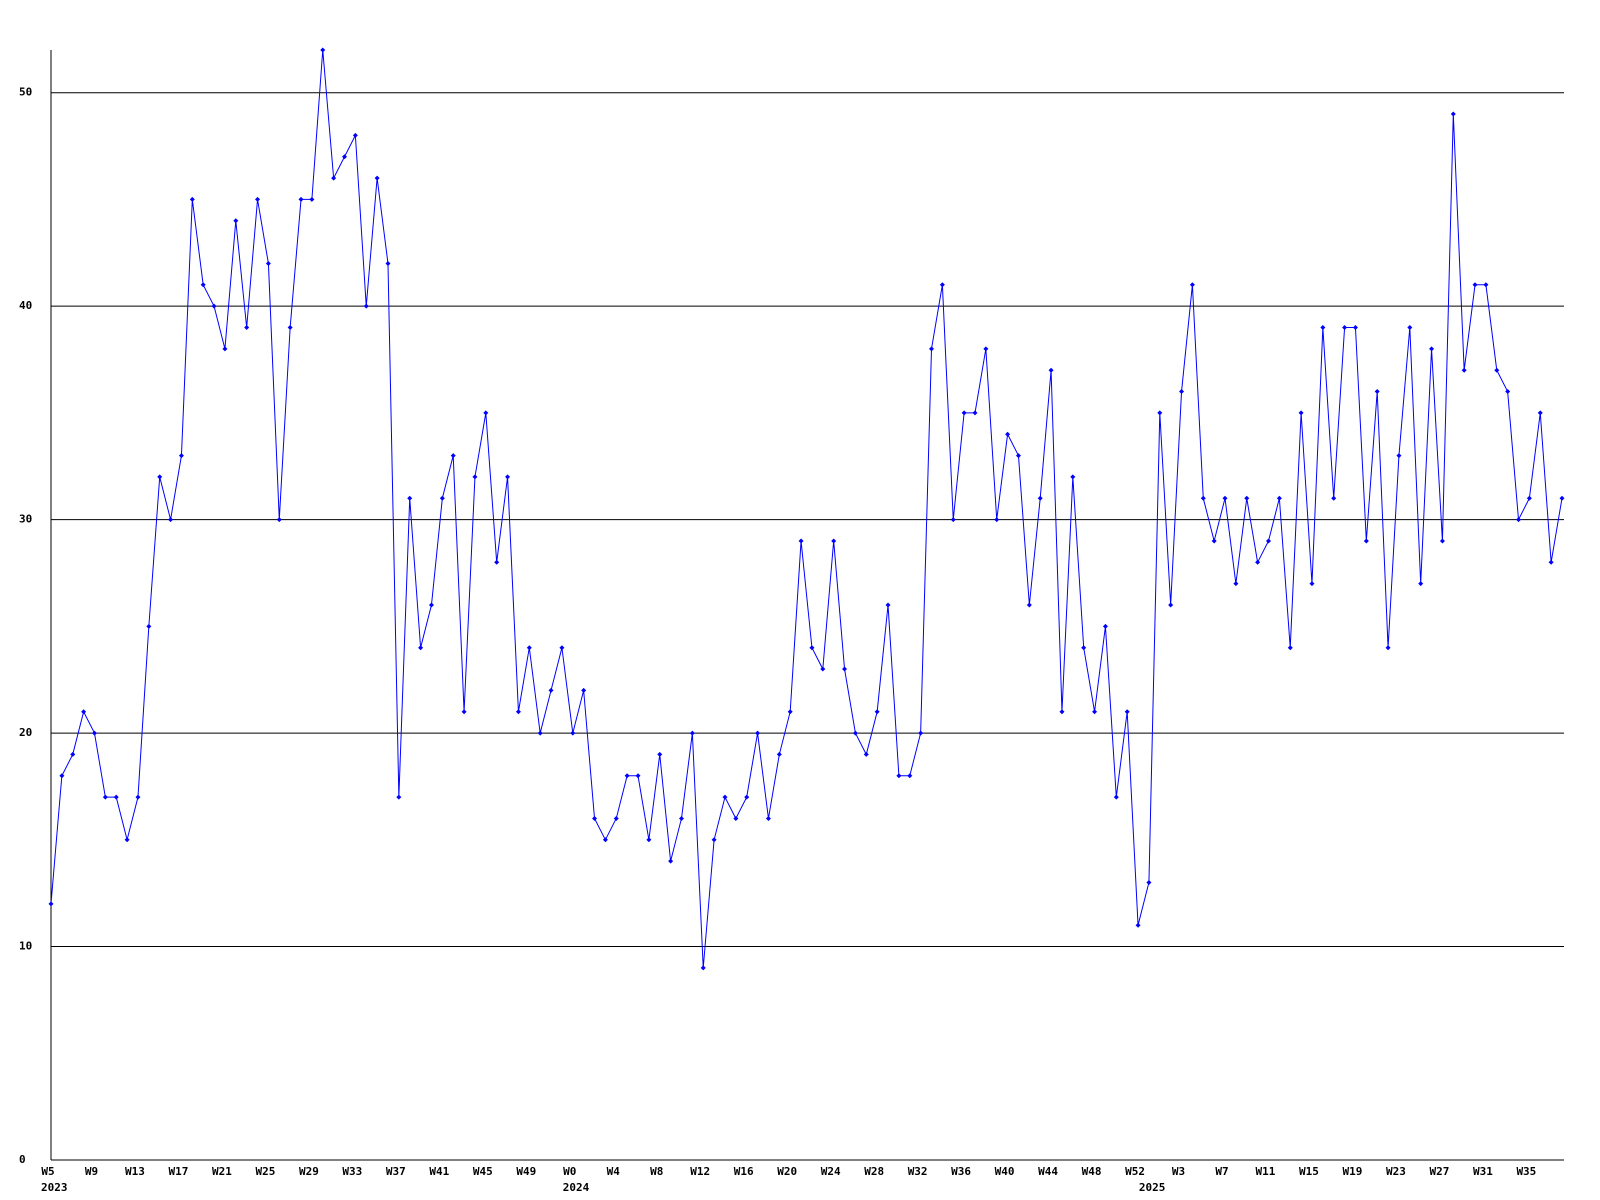 This screenshot has width=1600, height=1200. Describe the element at coordinates (614, 1171) in the screenshot. I see `x-tick-label: W4` at that location.